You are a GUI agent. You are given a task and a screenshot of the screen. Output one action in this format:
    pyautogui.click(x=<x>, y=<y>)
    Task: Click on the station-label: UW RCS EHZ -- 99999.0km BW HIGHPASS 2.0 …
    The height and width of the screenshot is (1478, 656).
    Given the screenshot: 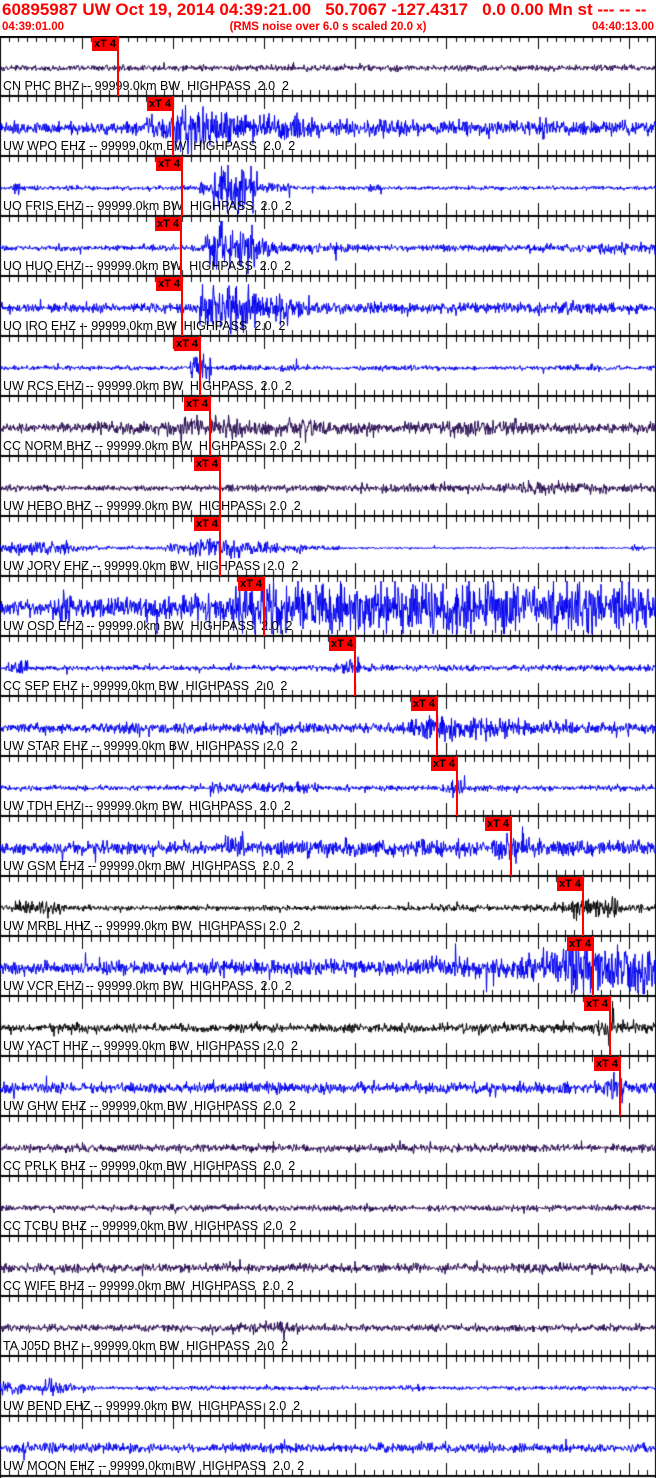 What is the action you would take?
    pyautogui.click(x=147, y=386)
    